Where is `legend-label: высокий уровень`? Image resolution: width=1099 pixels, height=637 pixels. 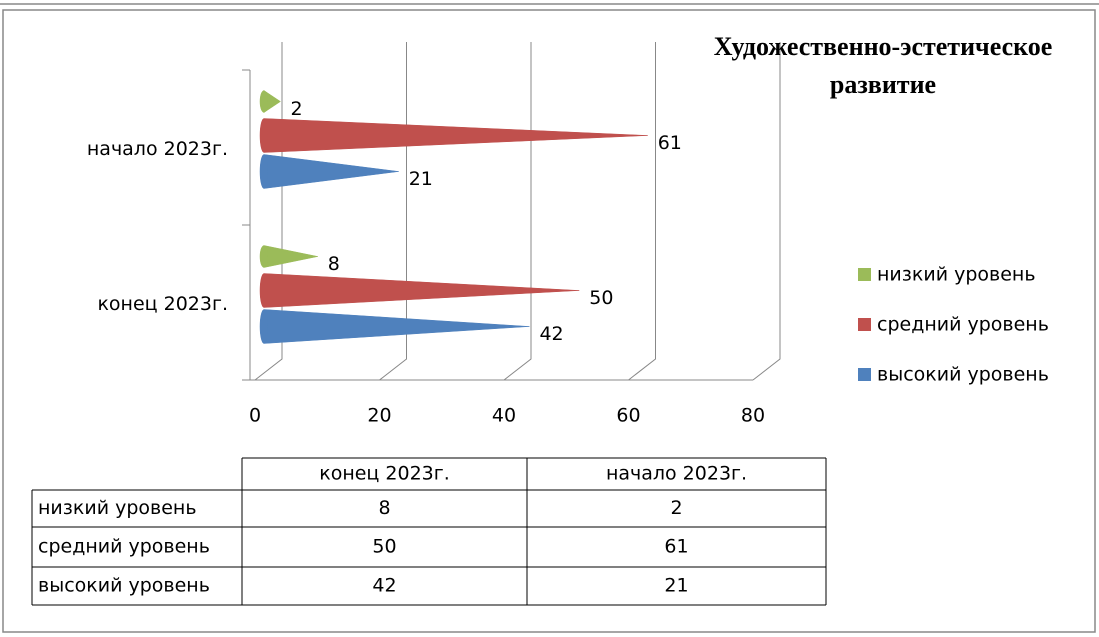 legend-label: высокий уровень is located at coordinates (963, 375).